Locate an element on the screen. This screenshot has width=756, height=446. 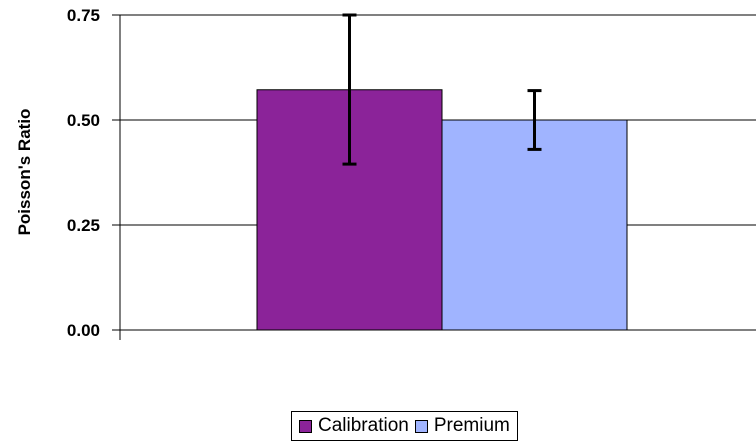
y-tick-label: 0.50 is located at coordinates (83, 120).